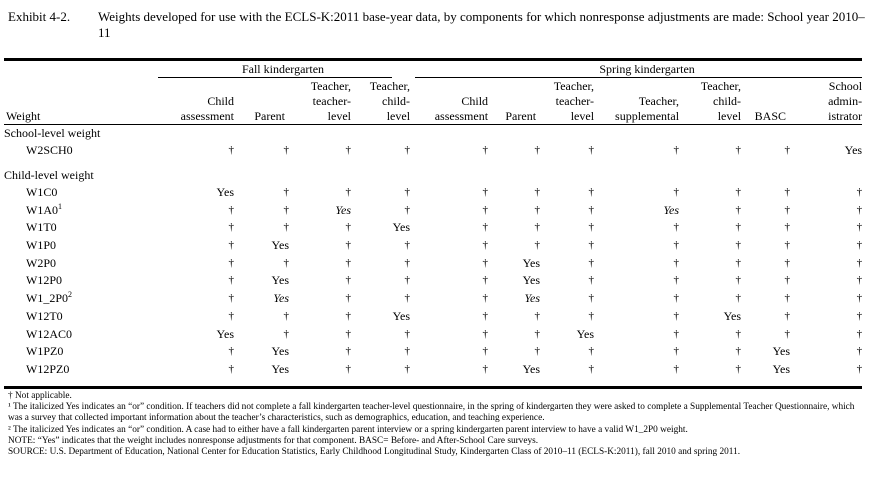  Describe the element at coordinates (433, 299) in the screenshot. I see `table-row: W1_2P02 † Yes † † † Yes † † † † †` at that location.